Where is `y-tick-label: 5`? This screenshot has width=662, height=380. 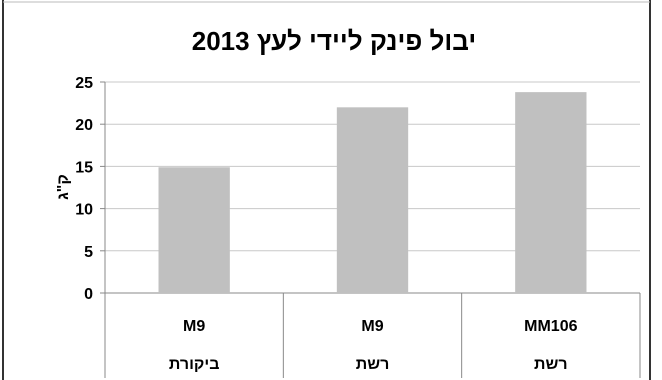
y-tick-label: 5 is located at coordinates (88, 252).